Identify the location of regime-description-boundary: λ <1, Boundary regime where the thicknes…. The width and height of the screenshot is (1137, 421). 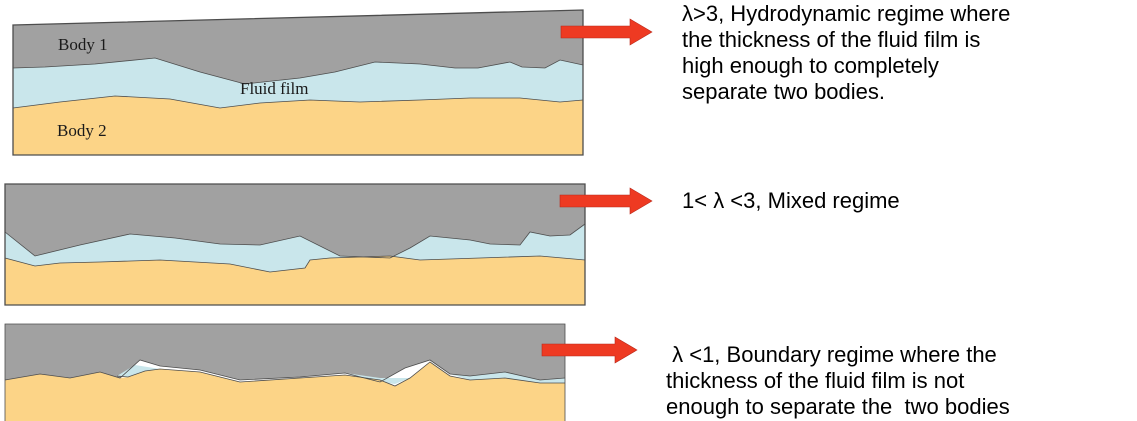
(838, 381).